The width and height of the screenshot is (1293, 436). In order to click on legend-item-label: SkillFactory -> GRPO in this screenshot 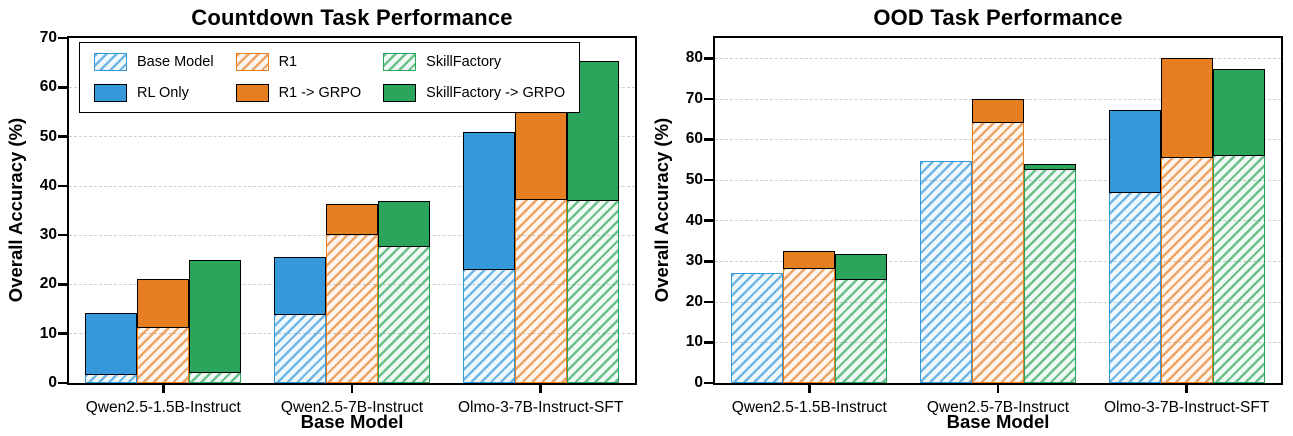, I will do `click(496, 93)`.